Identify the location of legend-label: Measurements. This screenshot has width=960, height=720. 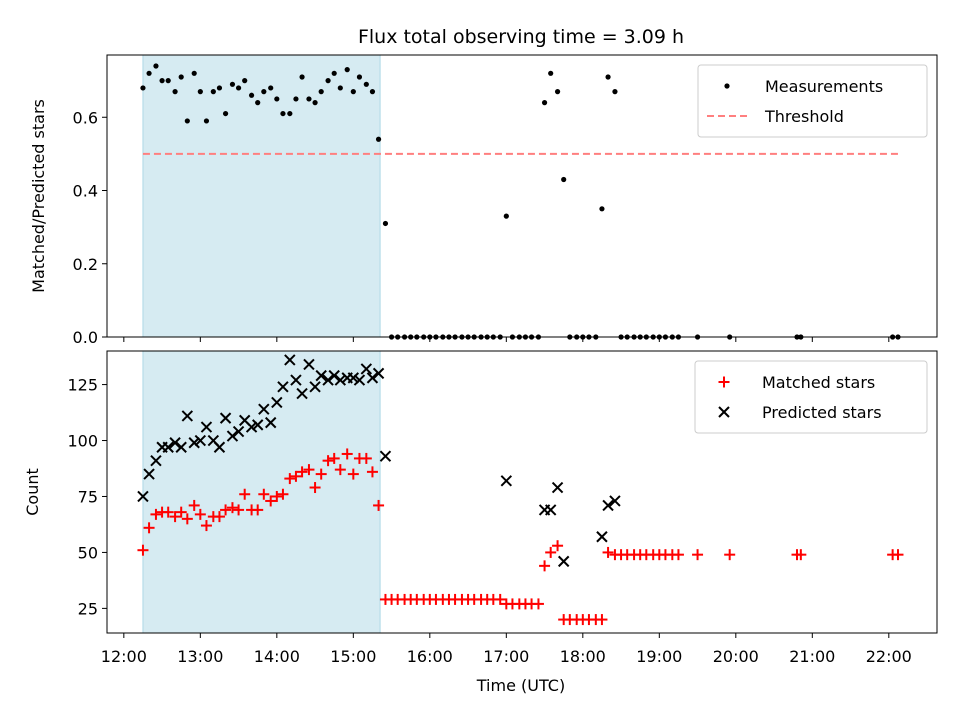
(824, 86).